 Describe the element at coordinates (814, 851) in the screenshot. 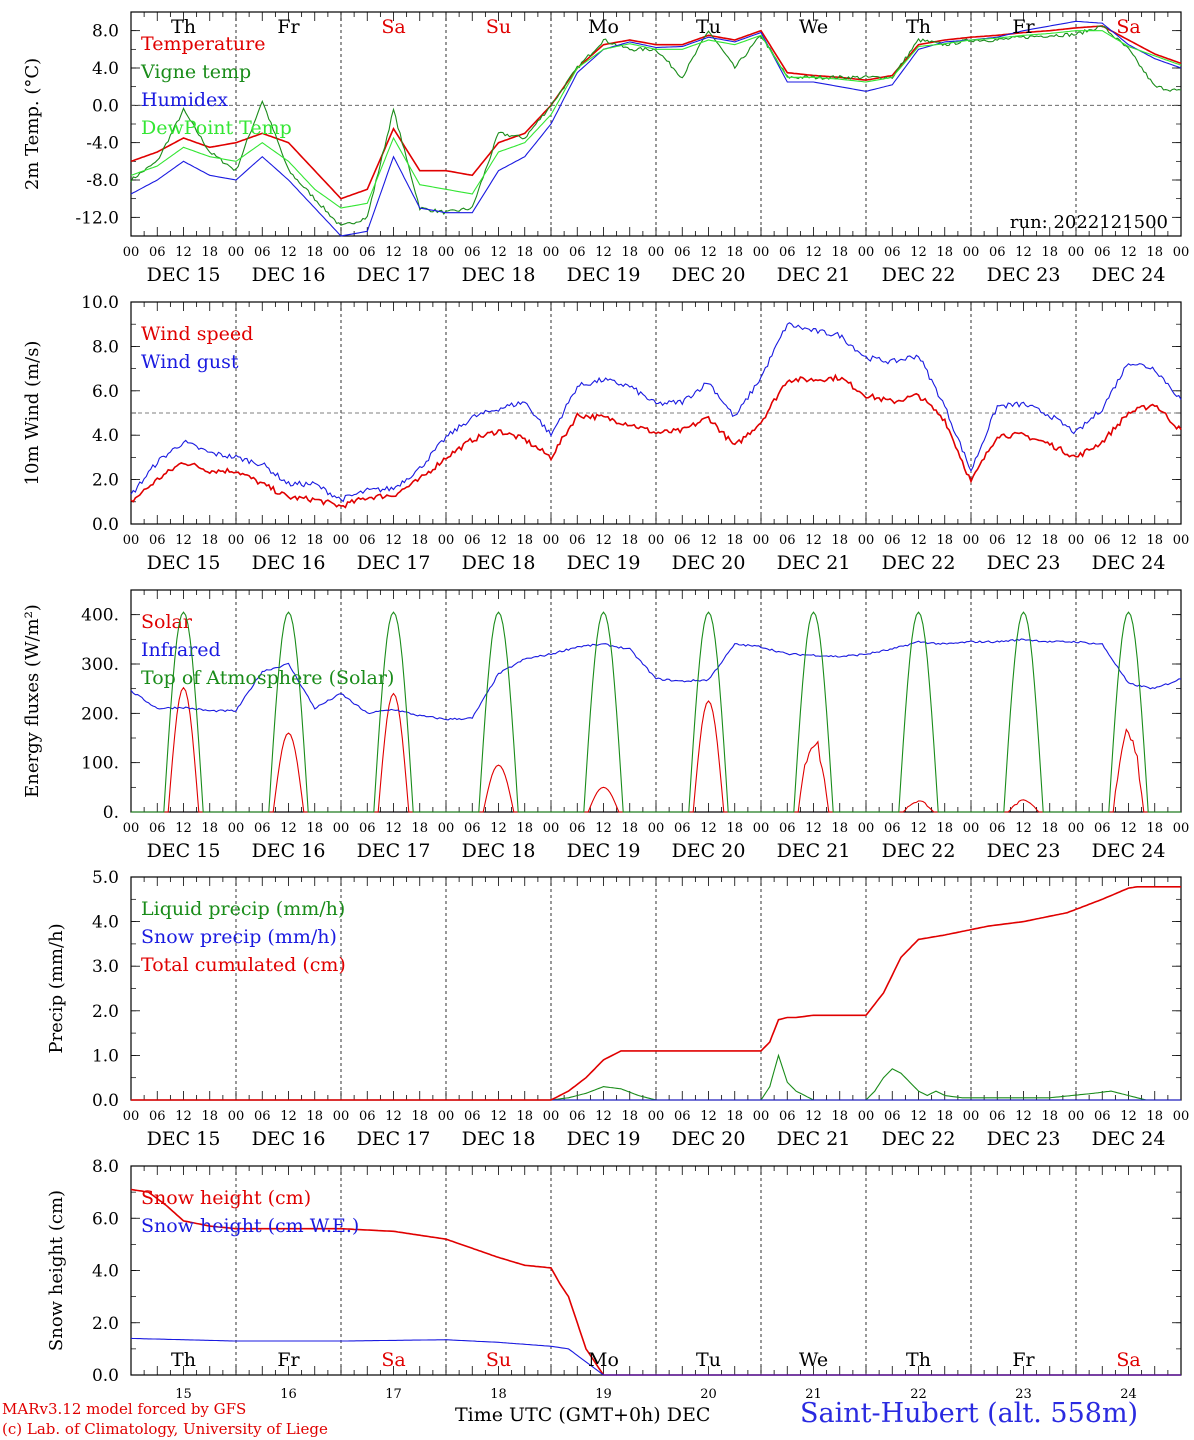

I see `day-label: DEC 21` at that location.